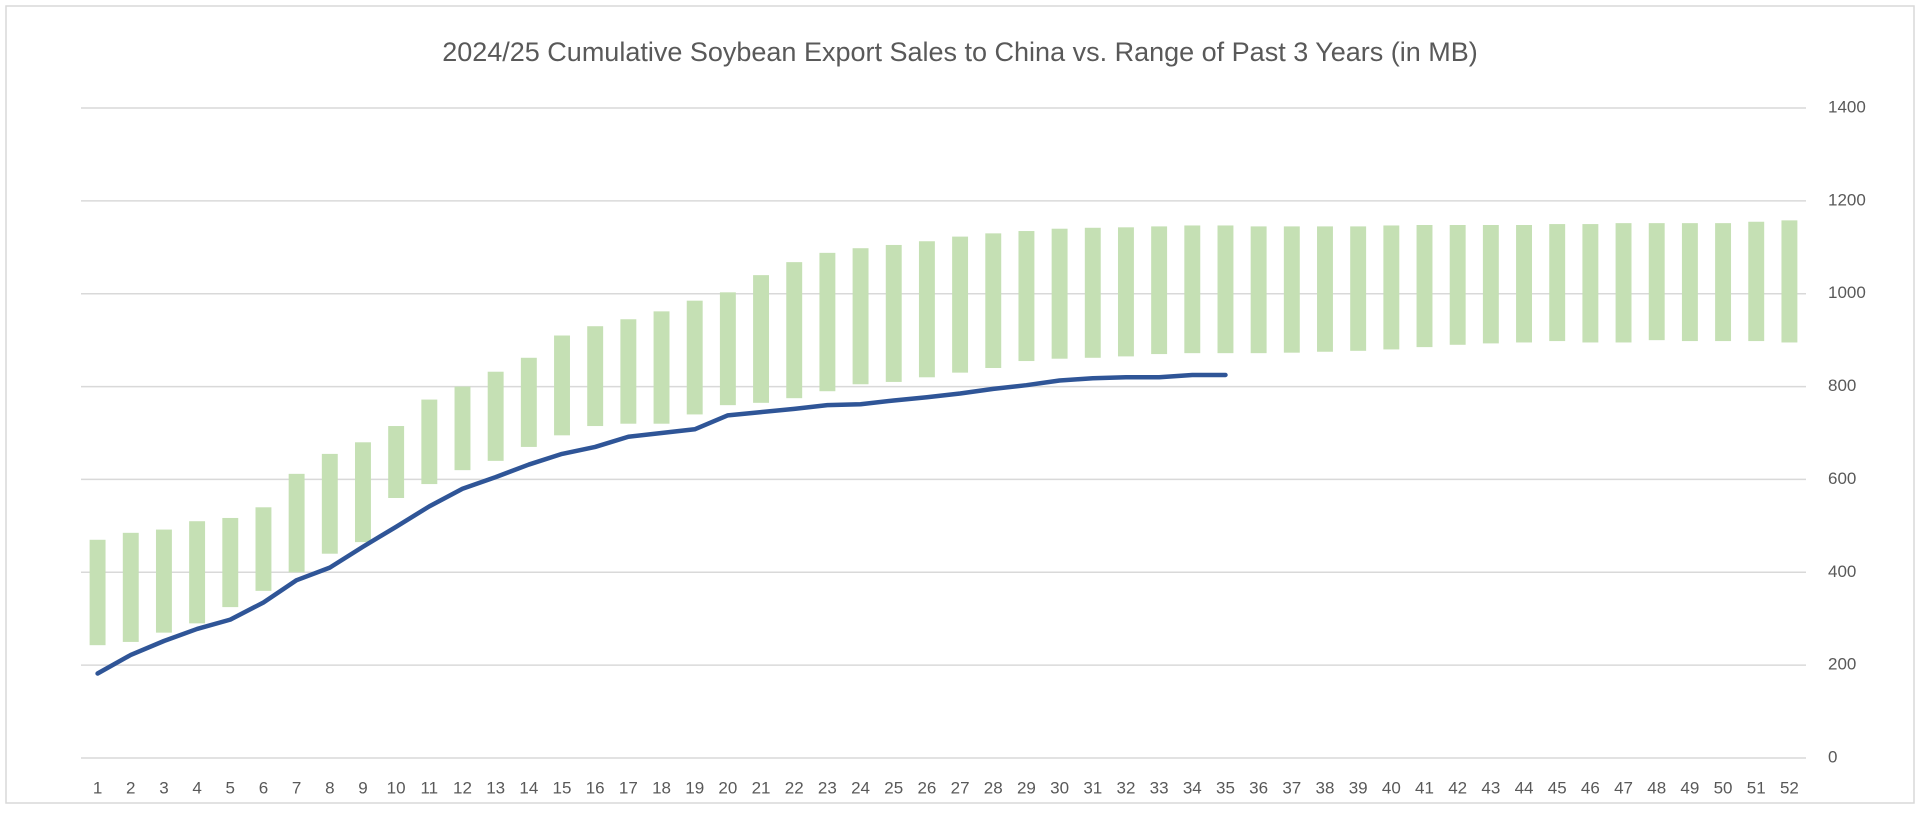  Describe the element at coordinates (495, 787) in the screenshot. I see `x-tick-label: 13` at that location.